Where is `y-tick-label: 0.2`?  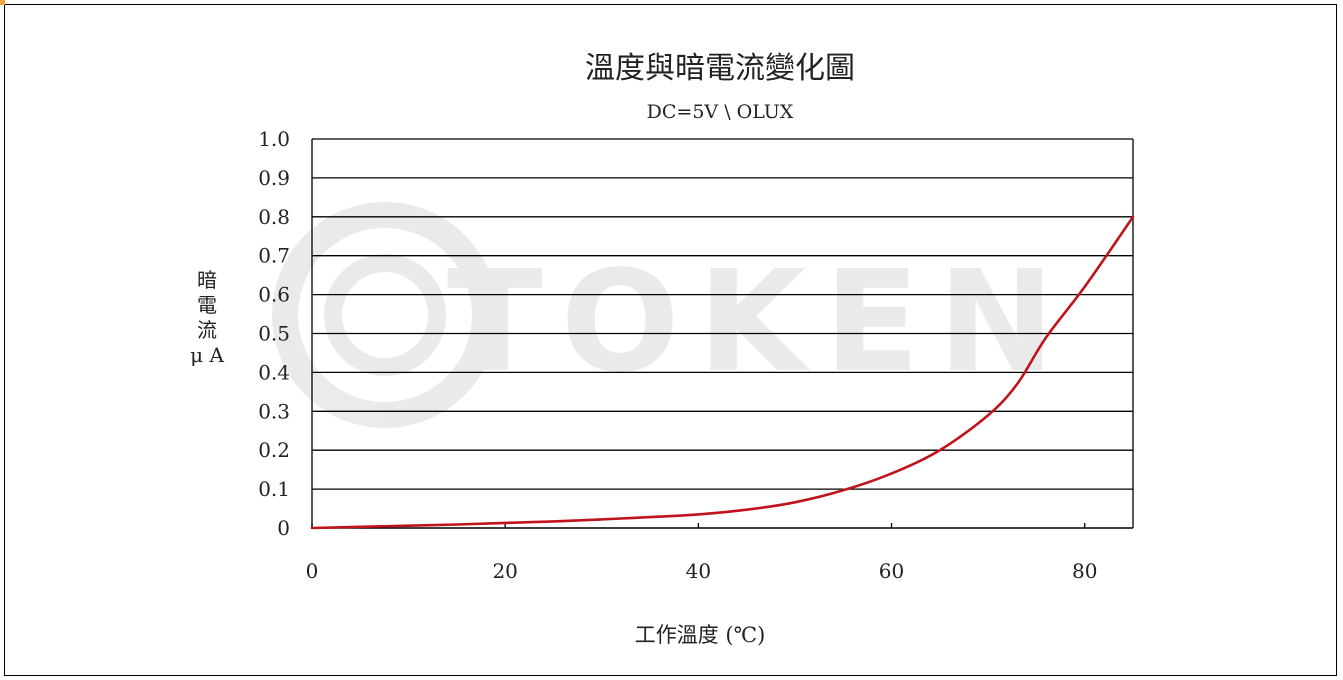 y-tick-label: 0.2 is located at coordinates (274, 450).